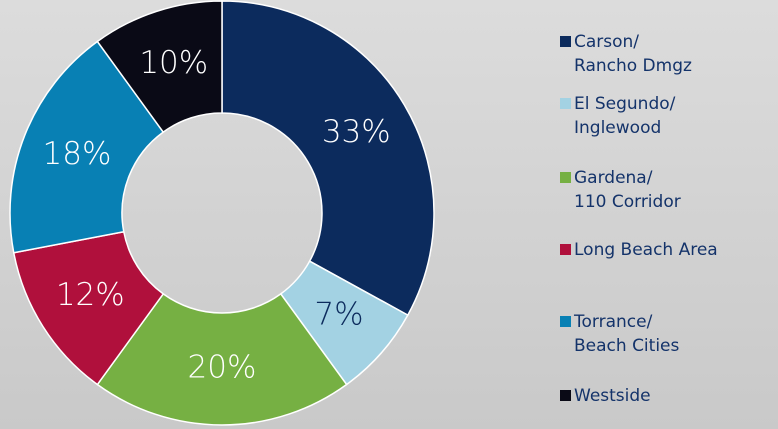 This screenshot has height=429, width=778. I want to click on legend-item: Carson/ Rancho Dmgz, so click(626, 54).